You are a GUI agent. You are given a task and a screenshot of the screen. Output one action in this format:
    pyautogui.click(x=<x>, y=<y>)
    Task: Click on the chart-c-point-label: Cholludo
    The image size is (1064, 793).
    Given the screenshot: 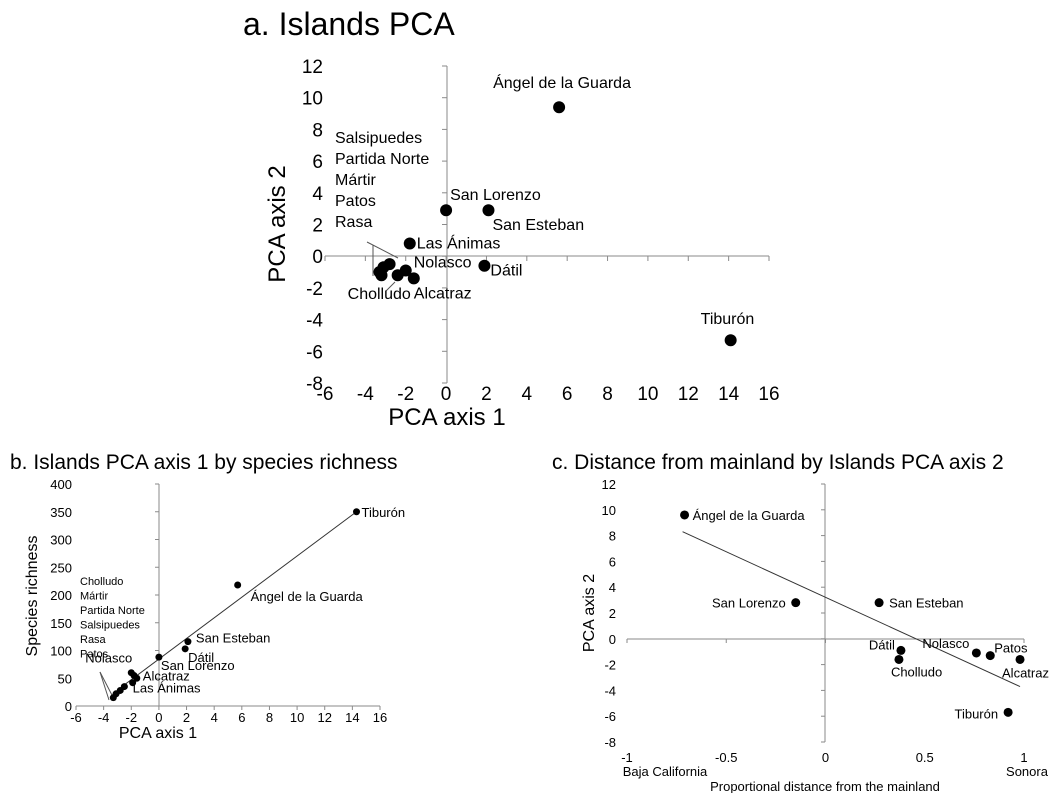 What is the action you would take?
    pyautogui.click(x=916, y=671)
    